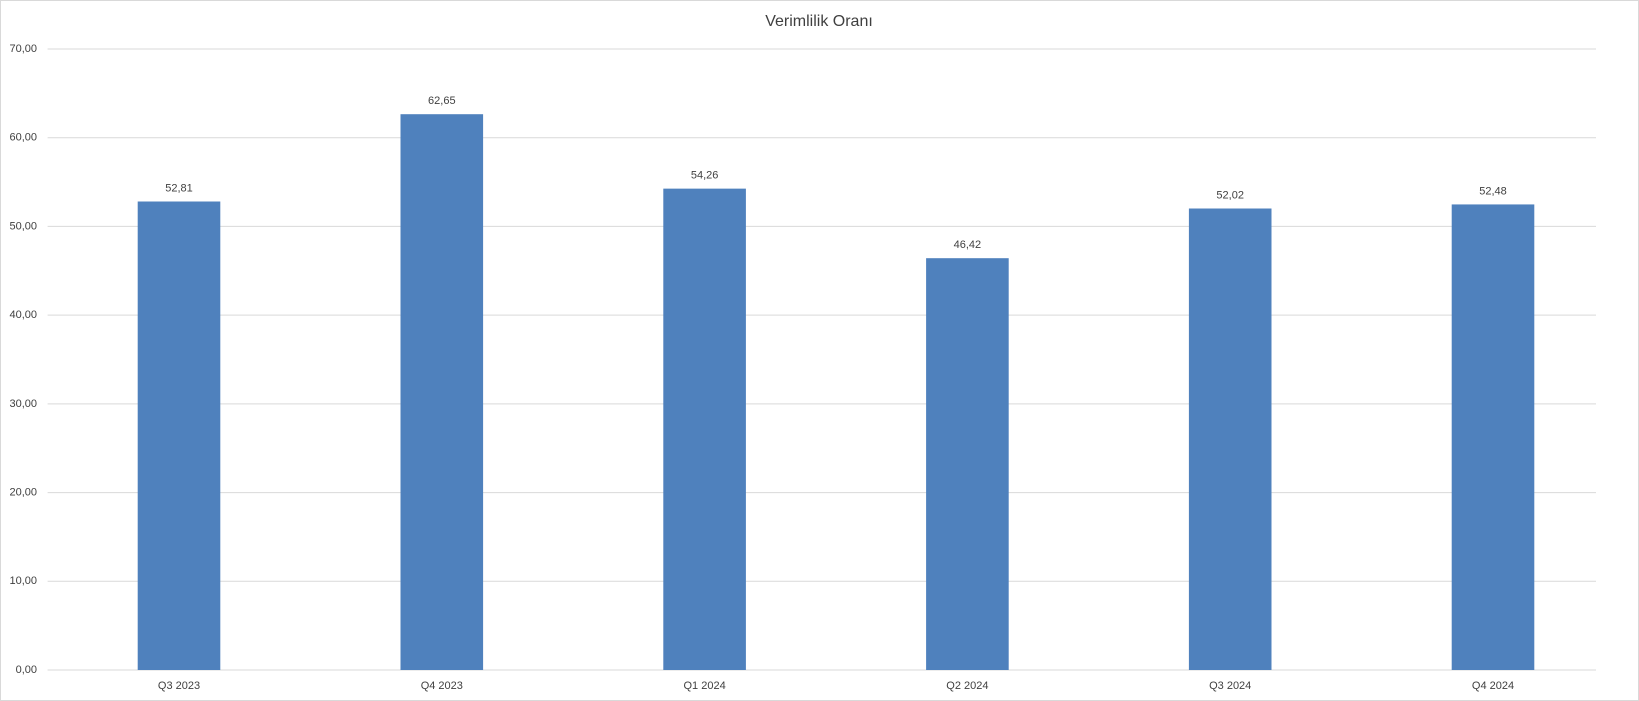 The width and height of the screenshot is (1639, 701). I want to click on data-label: 46,42, so click(968, 245).